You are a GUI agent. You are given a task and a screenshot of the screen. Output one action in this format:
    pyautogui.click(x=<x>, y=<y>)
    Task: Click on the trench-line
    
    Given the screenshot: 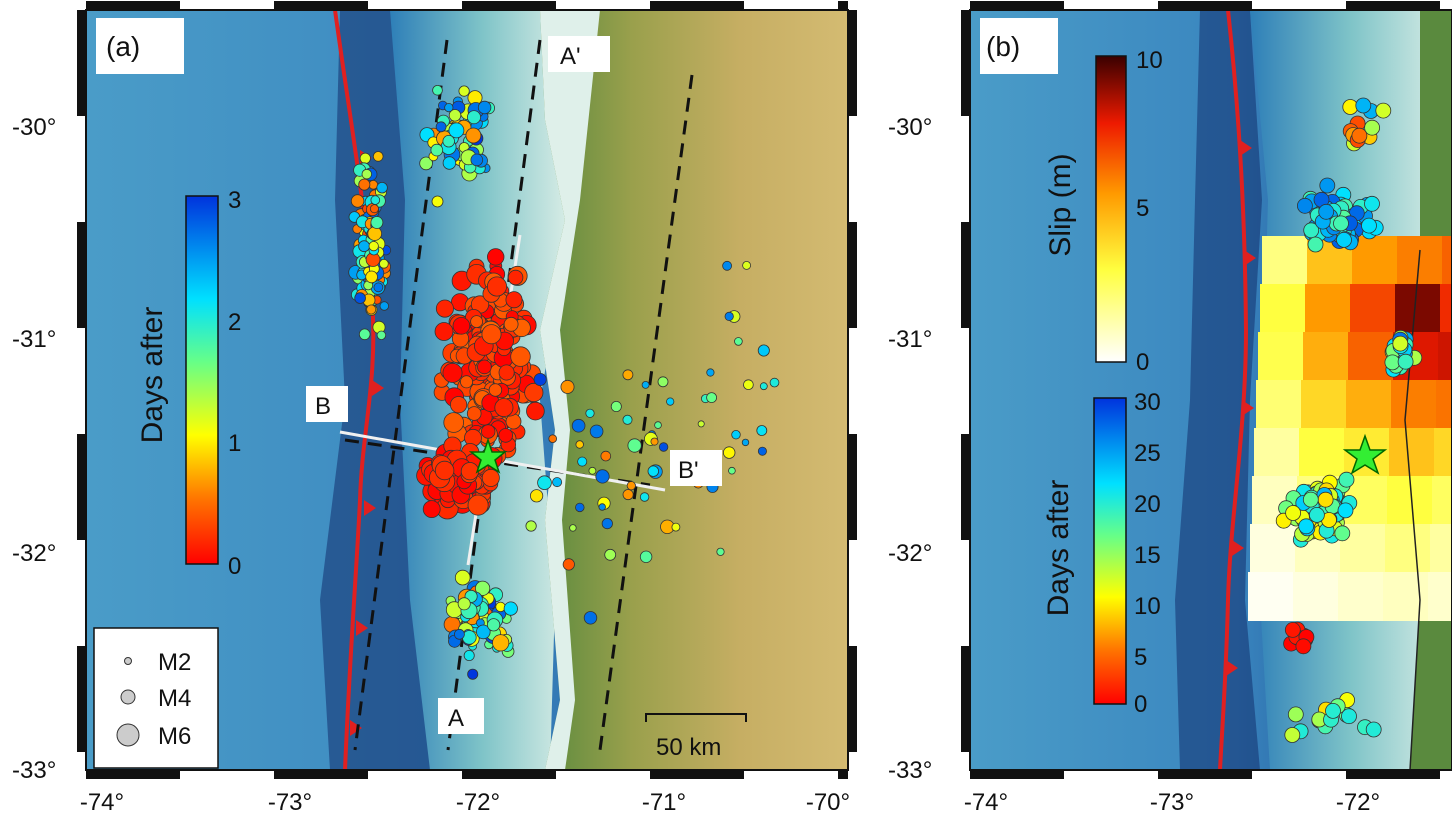 What is the action you would take?
    pyautogui.click(x=354, y=390)
    